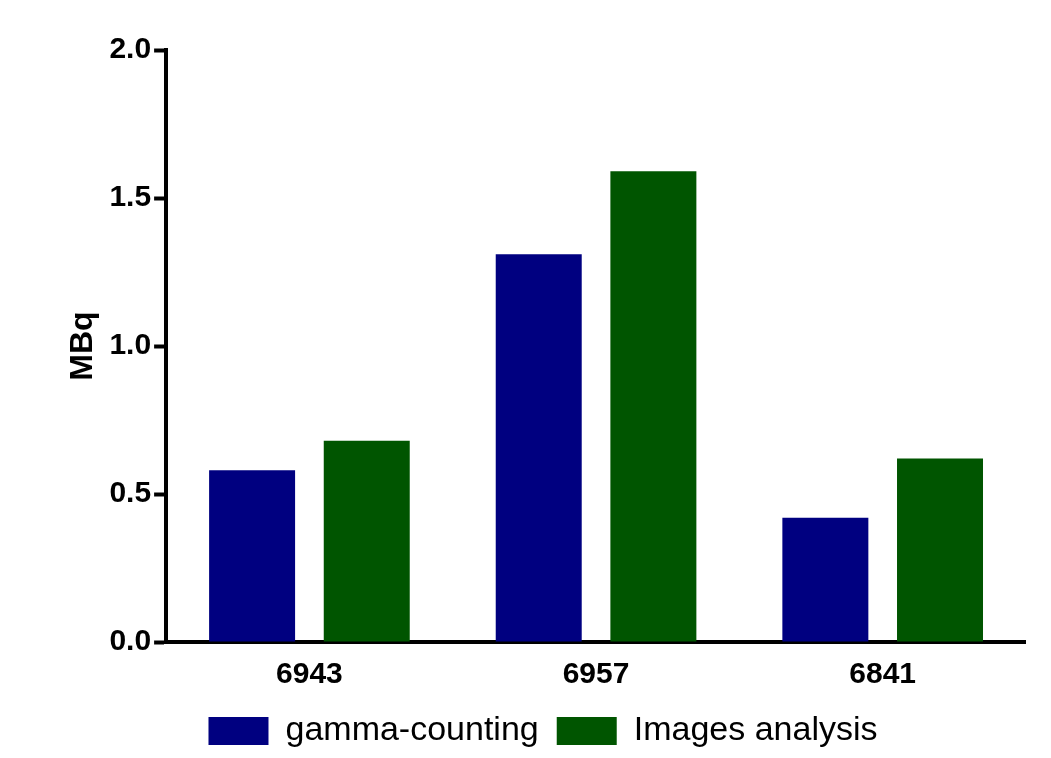  What do you see at coordinates (596, 673) in the screenshot?
I see `x-tick-label: 6957` at bounding box center [596, 673].